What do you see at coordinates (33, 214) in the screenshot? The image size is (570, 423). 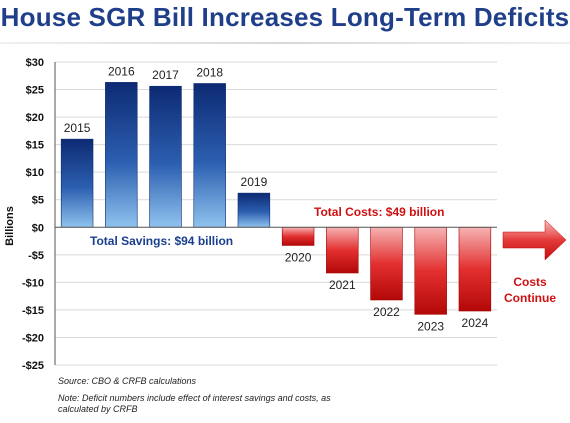 I see `y-axis-ticks: $30 $25 $20 $15 $10 $5 $0 -$5 -$10 -$15 -$20 -$25` at bounding box center [33, 214].